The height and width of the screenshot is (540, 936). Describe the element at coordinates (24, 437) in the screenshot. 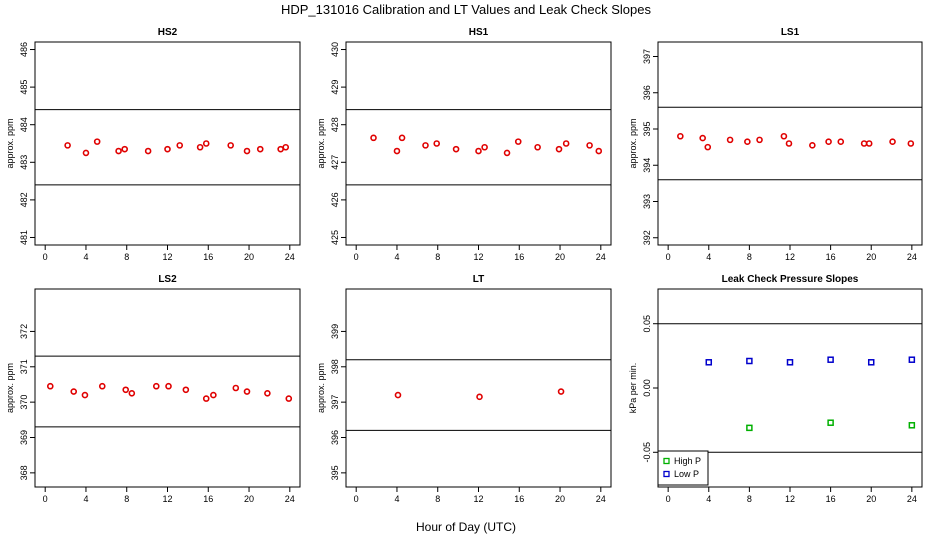

I see `y-tick-label: 369` at that location.